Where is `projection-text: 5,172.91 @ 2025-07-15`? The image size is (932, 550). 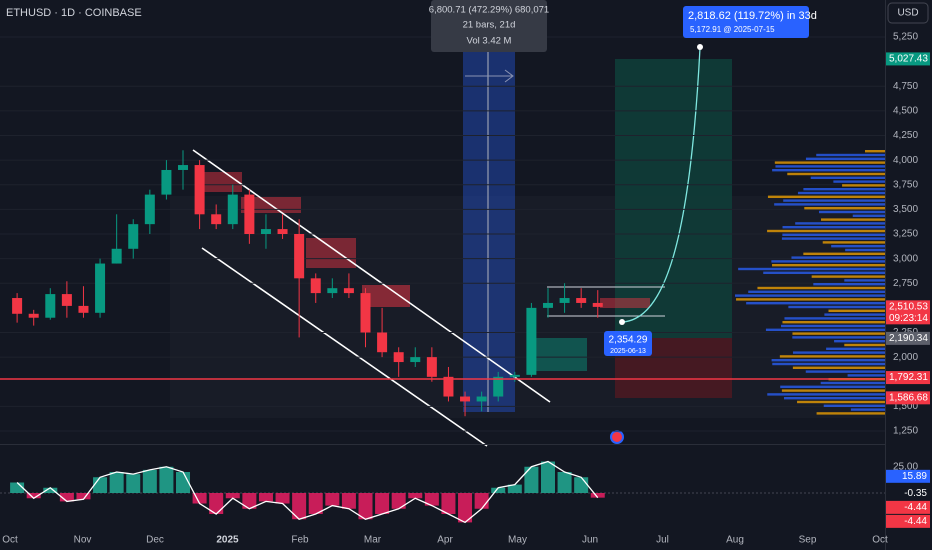
projection-text: 5,172.91 @ 2025-07-15 is located at coordinates (732, 29).